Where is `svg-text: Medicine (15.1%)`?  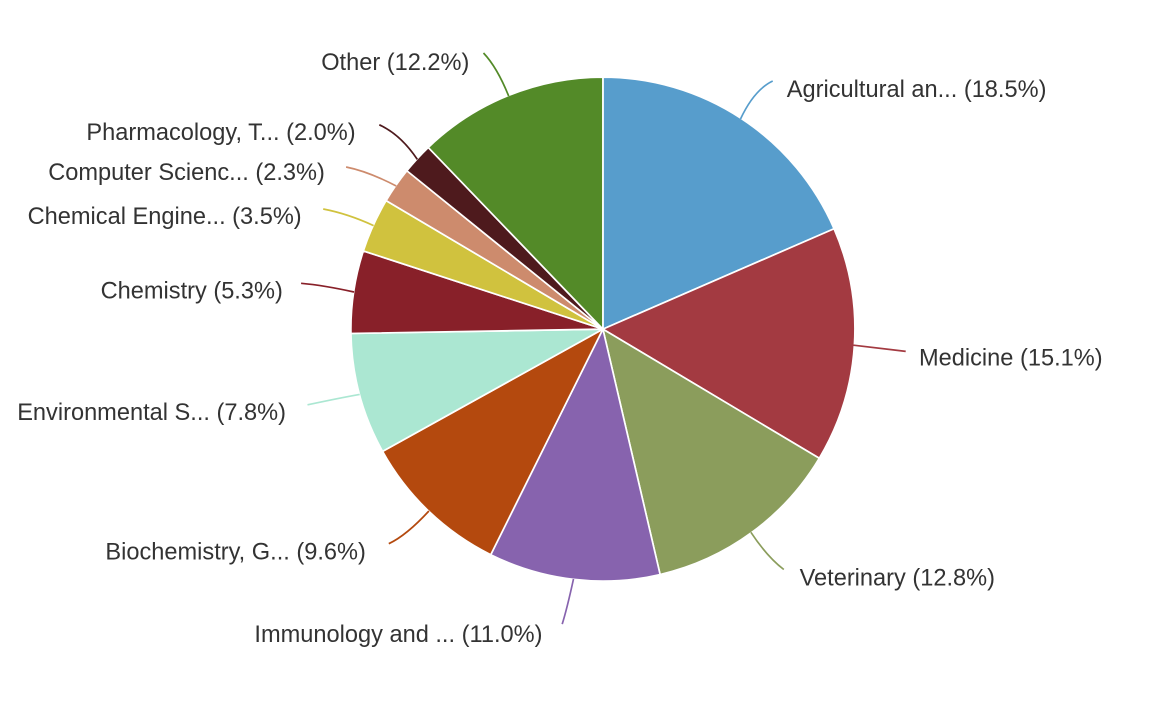
svg-text: Medicine (15.1%) is located at coordinates (1011, 358).